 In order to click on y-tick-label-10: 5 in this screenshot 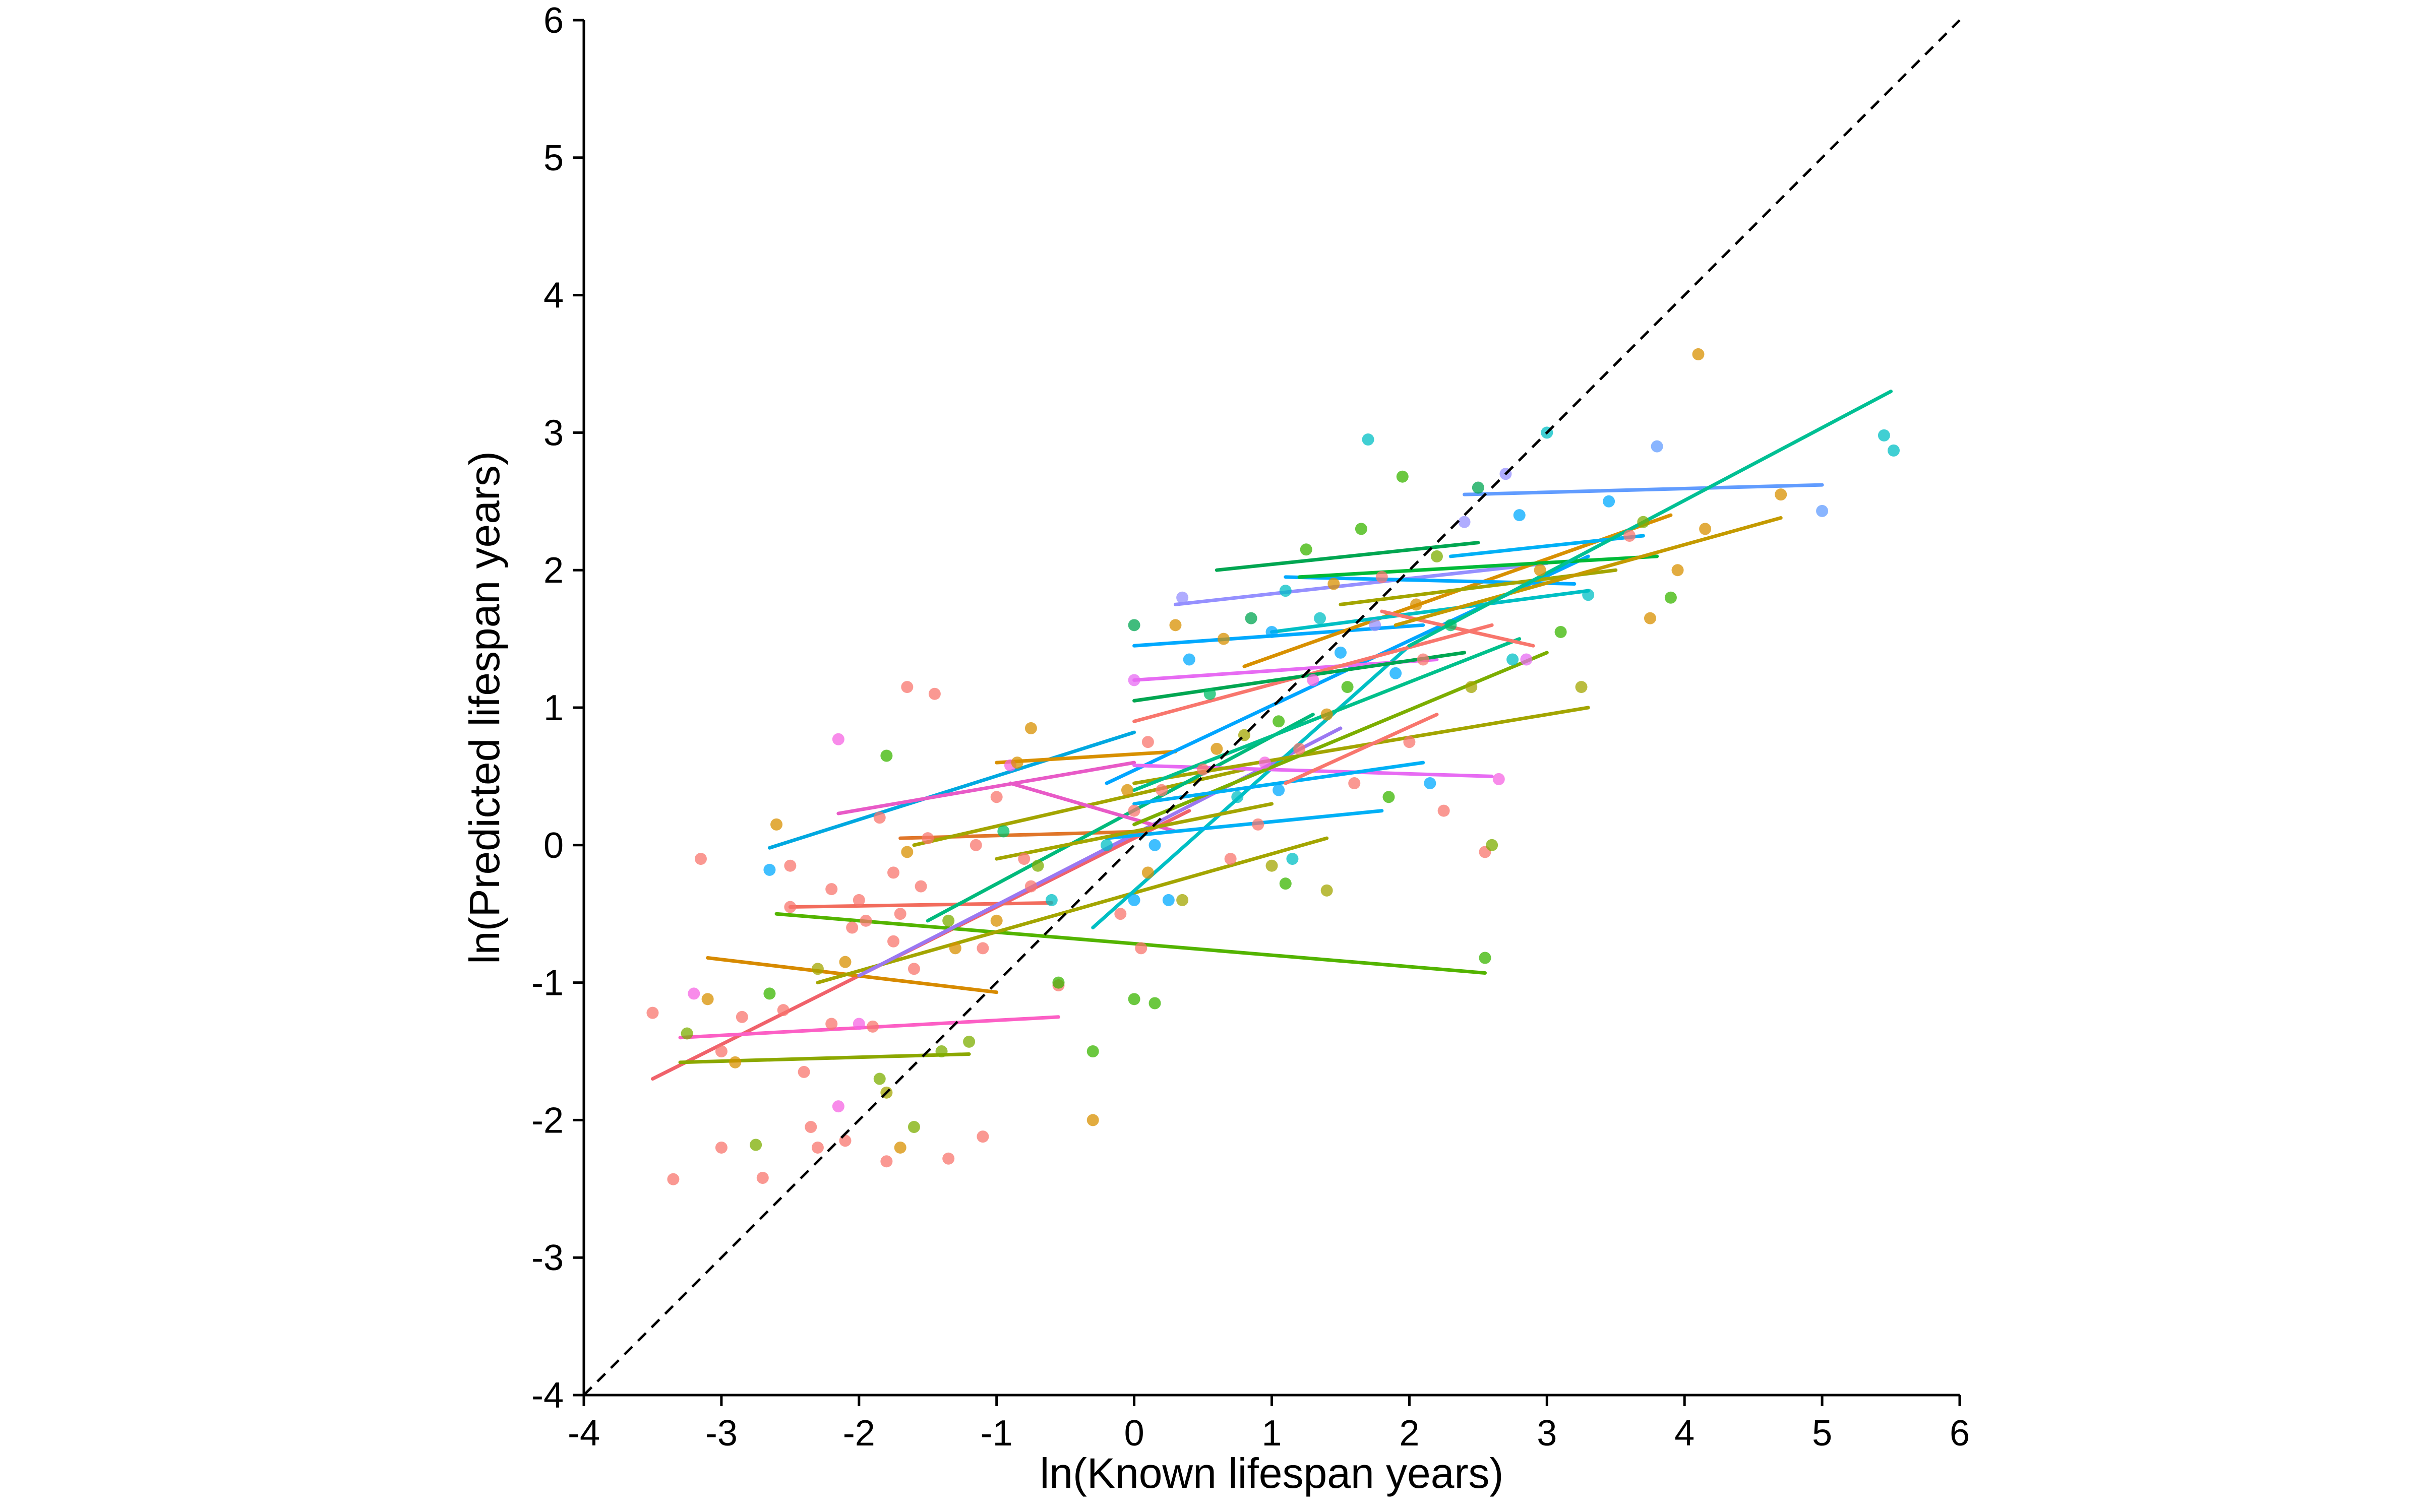, I will do `click(553, 158)`.